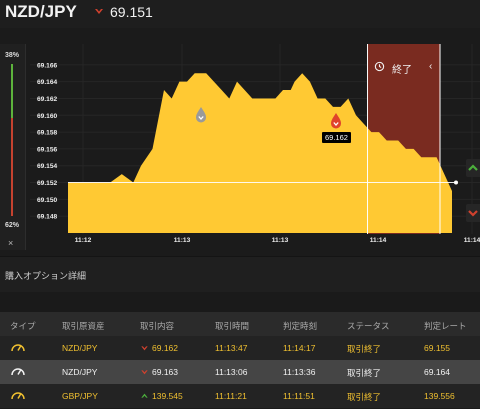 This screenshot has height=409, width=480. What do you see at coordinates (165, 348) in the screenshot?
I see `row-rate: 69.162` at bounding box center [165, 348].